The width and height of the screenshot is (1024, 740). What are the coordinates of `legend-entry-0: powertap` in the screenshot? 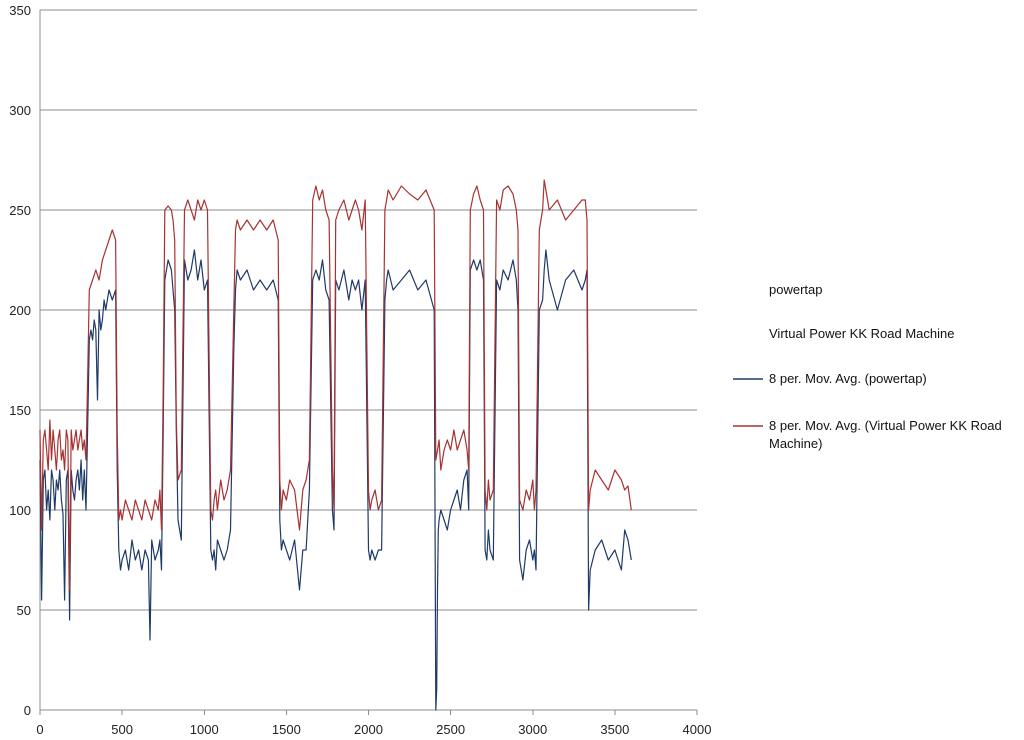 It's located at (795, 289).